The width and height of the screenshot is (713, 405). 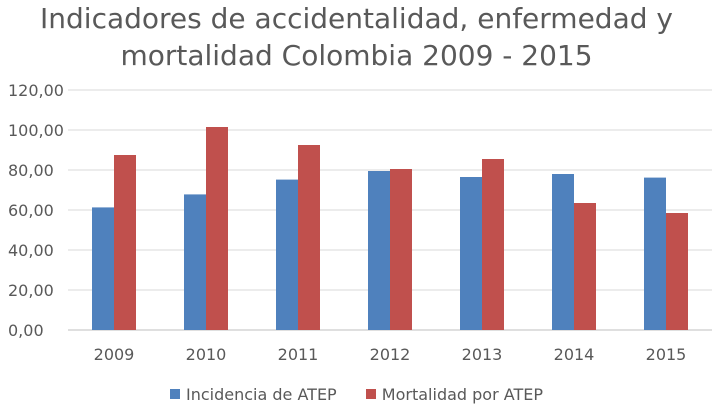 What do you see at coordinates (195, 262) in the screenshot?
I see `bar-incidencia-2010` at bounding box center [195, 262].